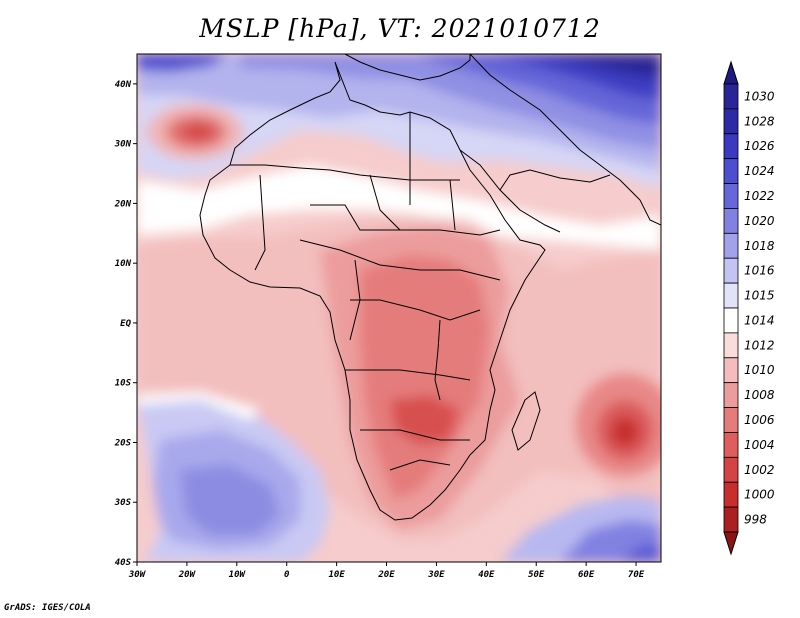 The image size is (800, 618). I want to click on lon-tick-label: 20E, so click(386, 575).